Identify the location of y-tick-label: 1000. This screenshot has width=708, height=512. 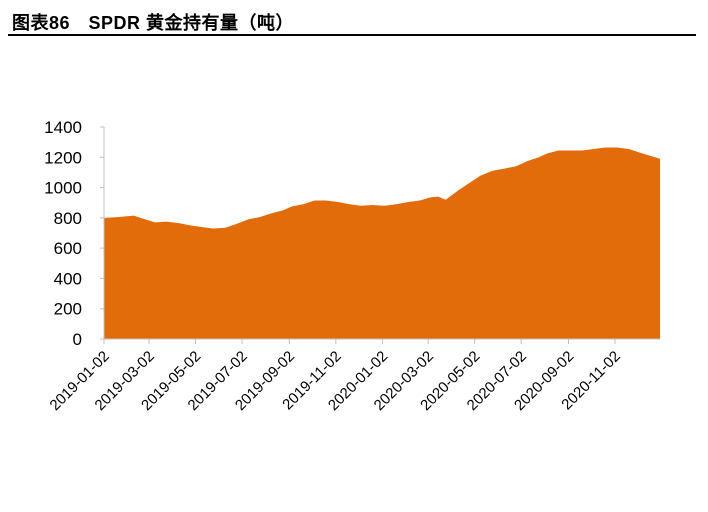
(63, 188).